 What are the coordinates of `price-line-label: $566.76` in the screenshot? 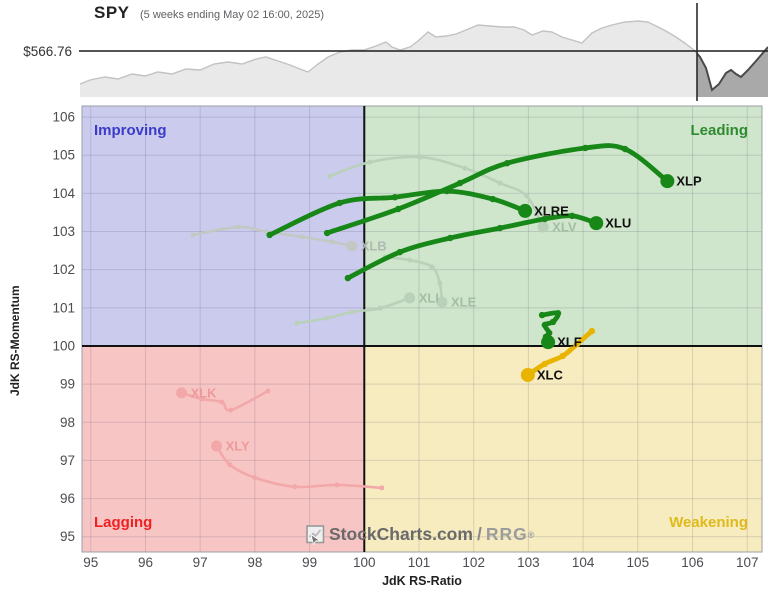 It's located at (47, 51).